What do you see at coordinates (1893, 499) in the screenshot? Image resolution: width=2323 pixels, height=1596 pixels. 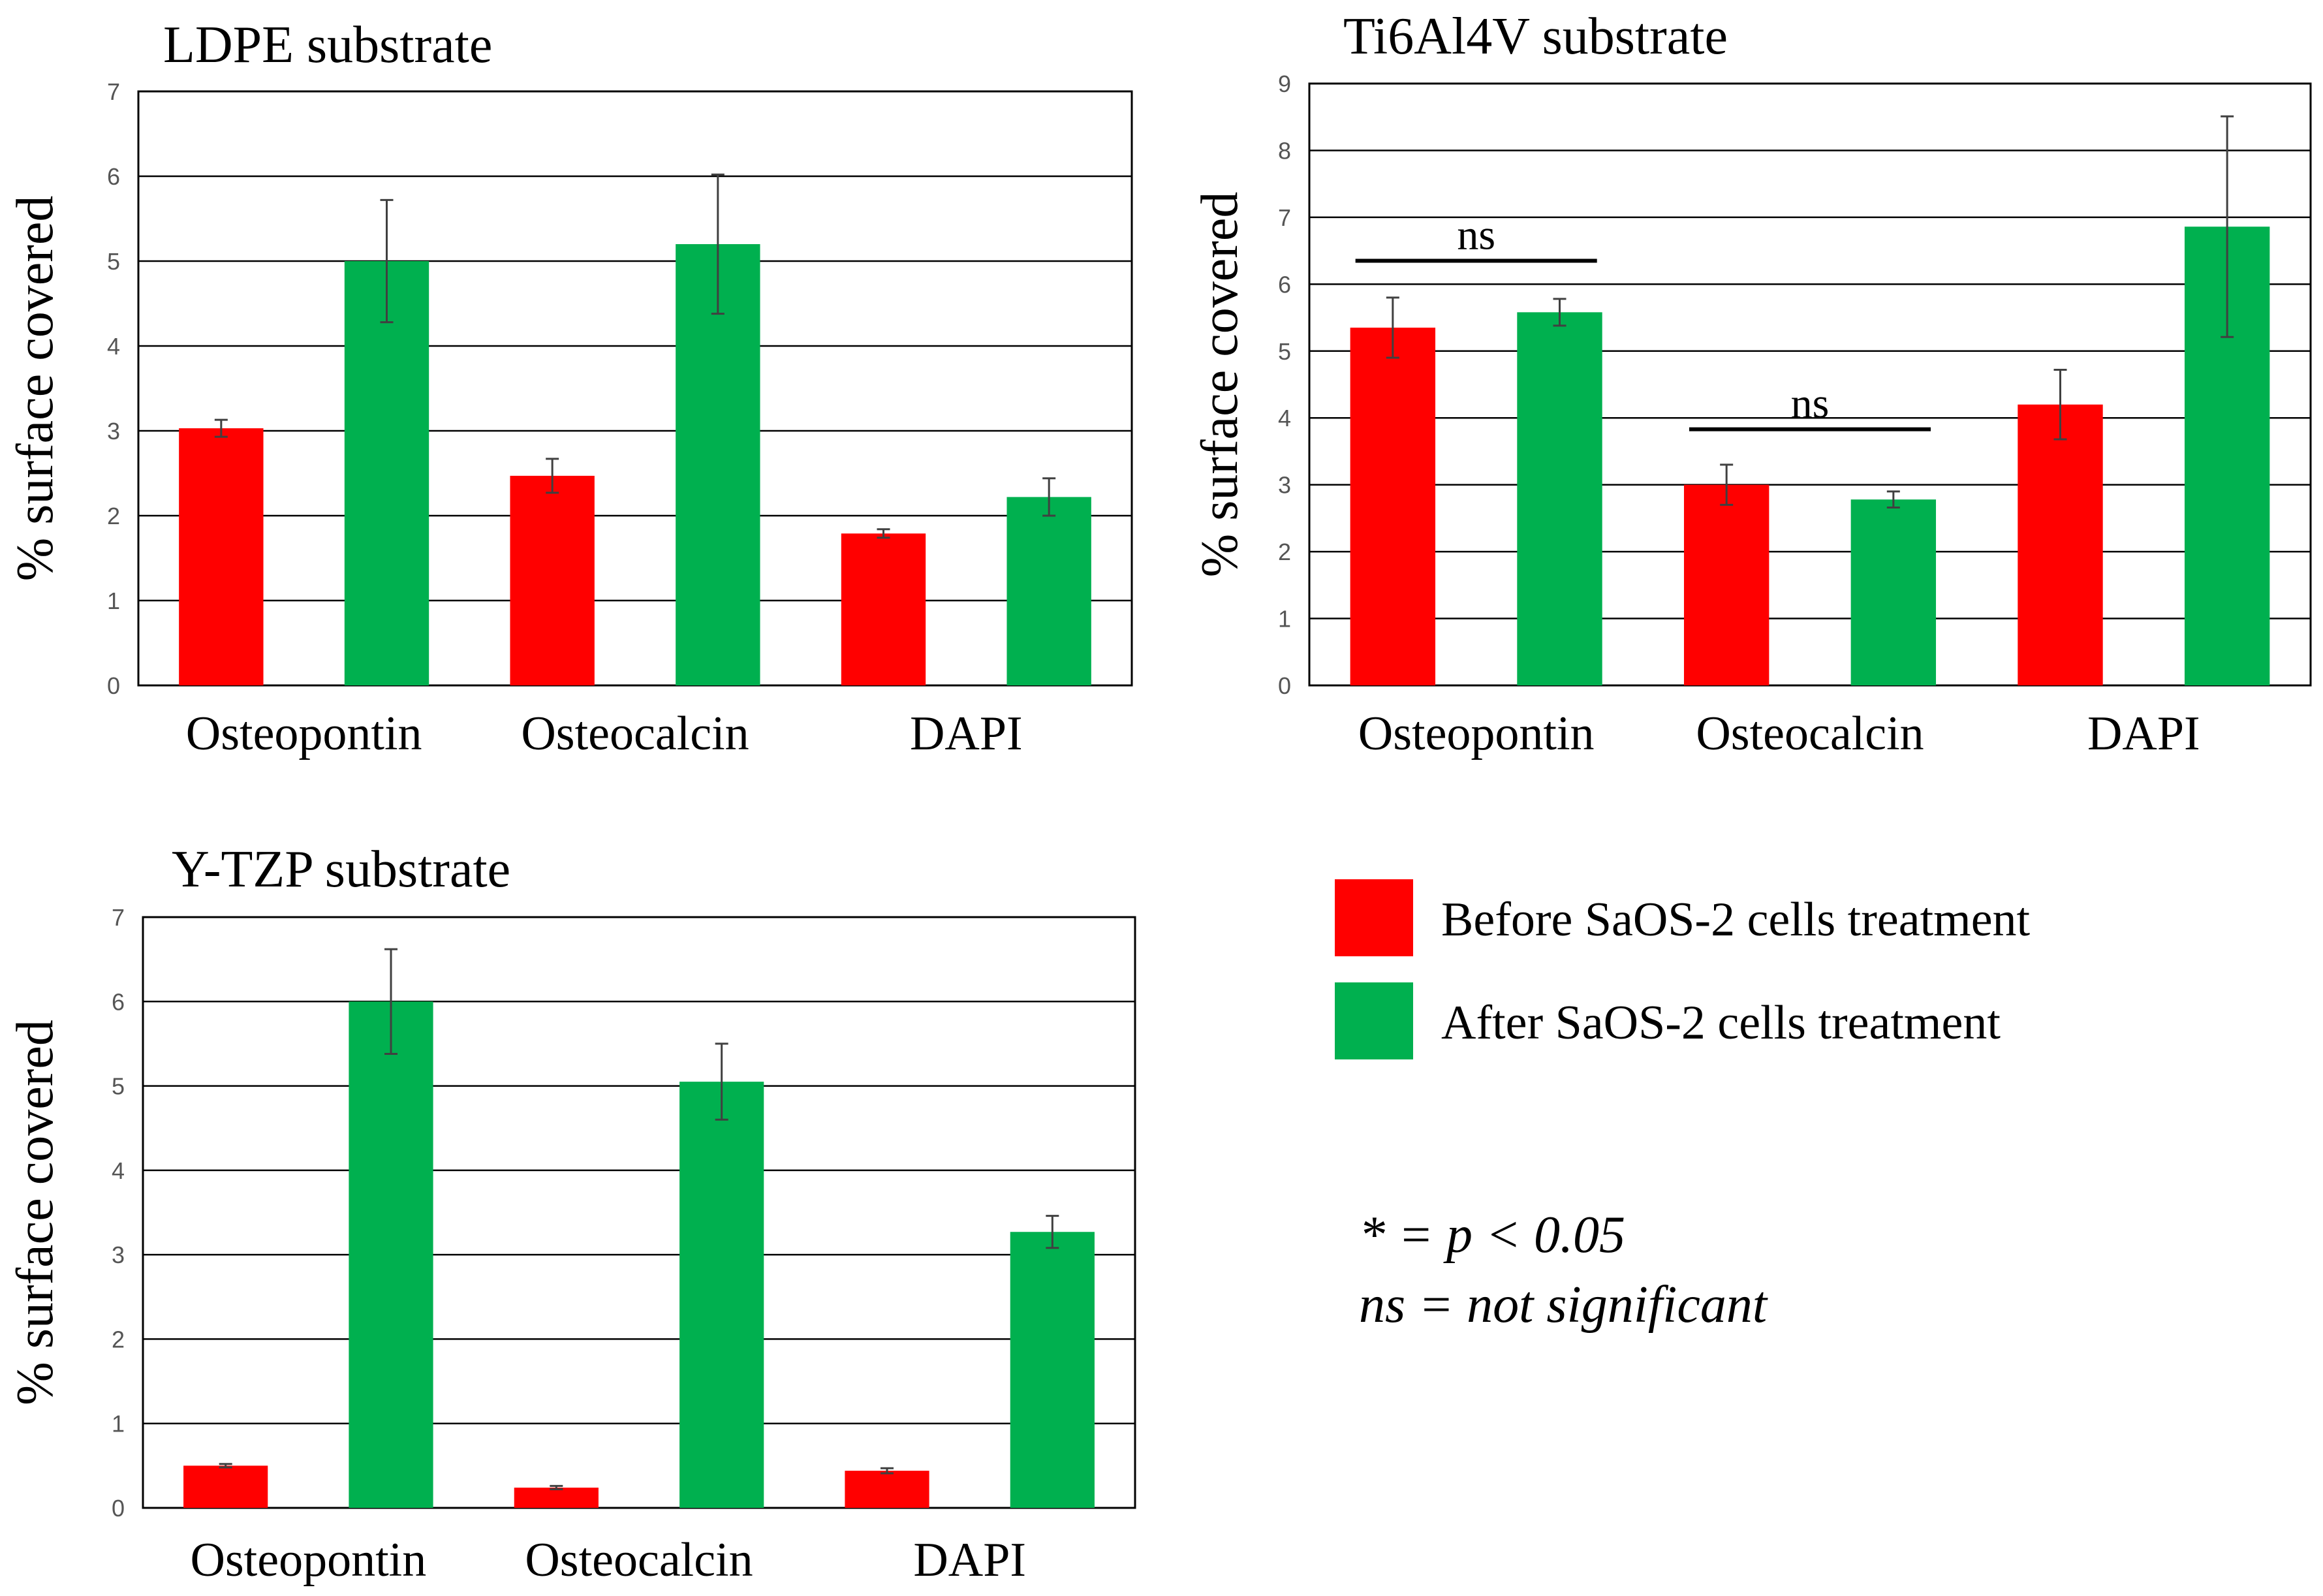 I see `chart-1-error-bar-osteocalcin-after` at bounding box center [1893, 499].